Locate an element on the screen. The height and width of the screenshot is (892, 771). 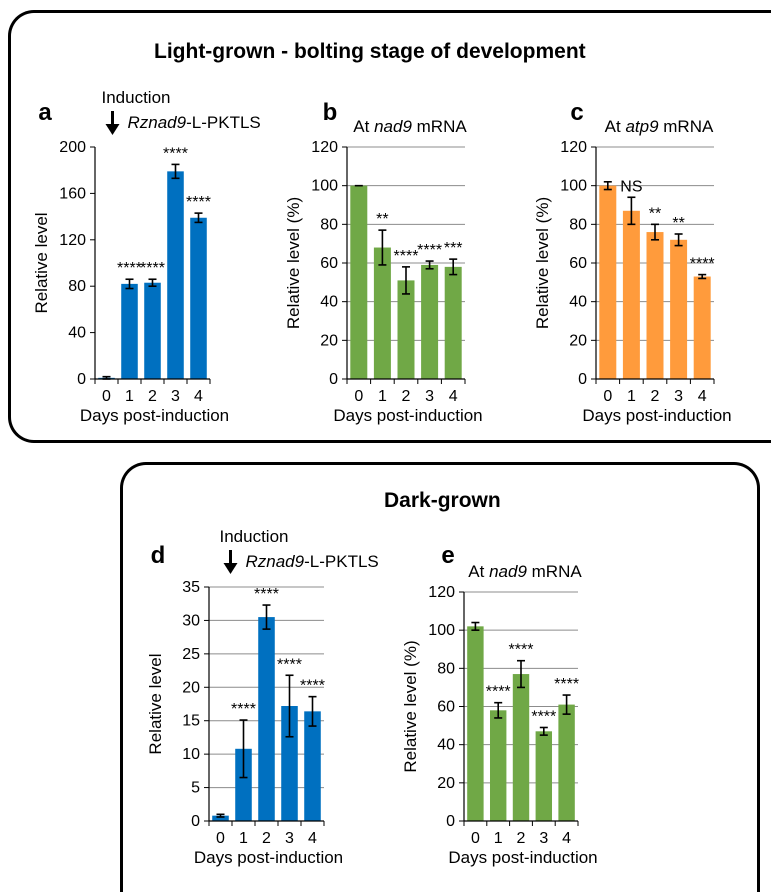
panel-d-ytick-label: 20 is located at coordinates (191, 687).